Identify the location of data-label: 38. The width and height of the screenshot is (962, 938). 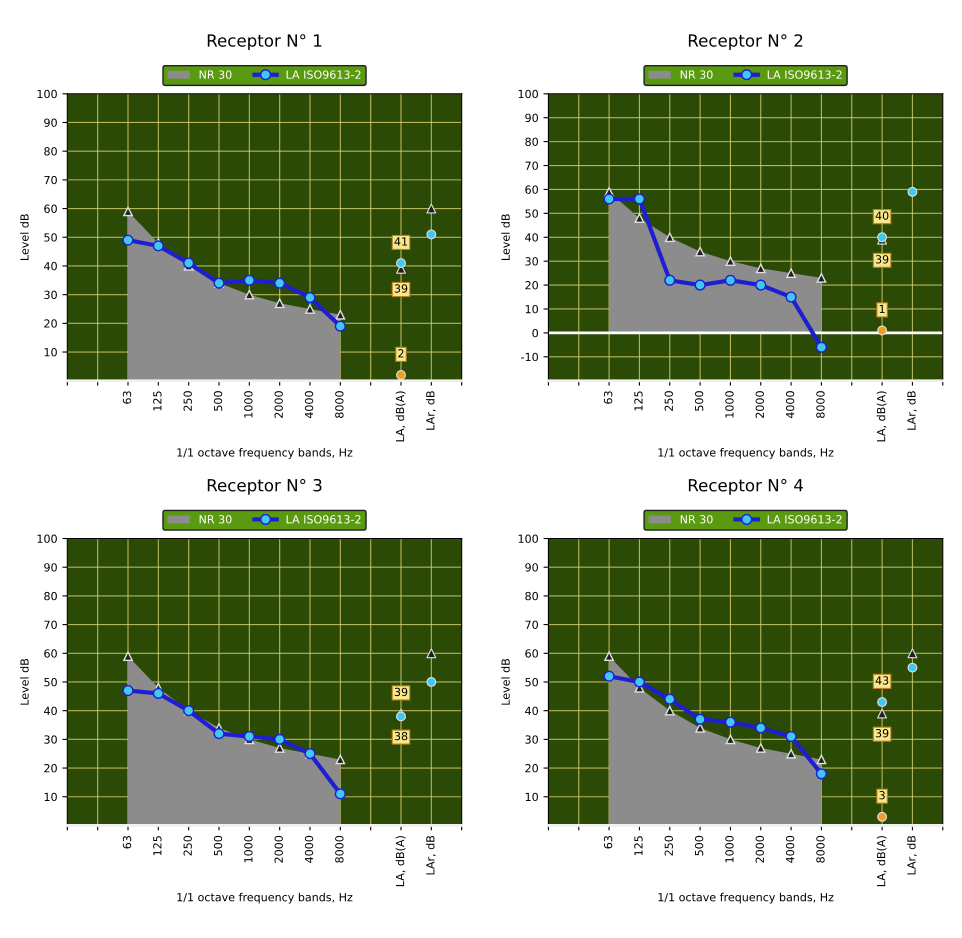
(401, 736).